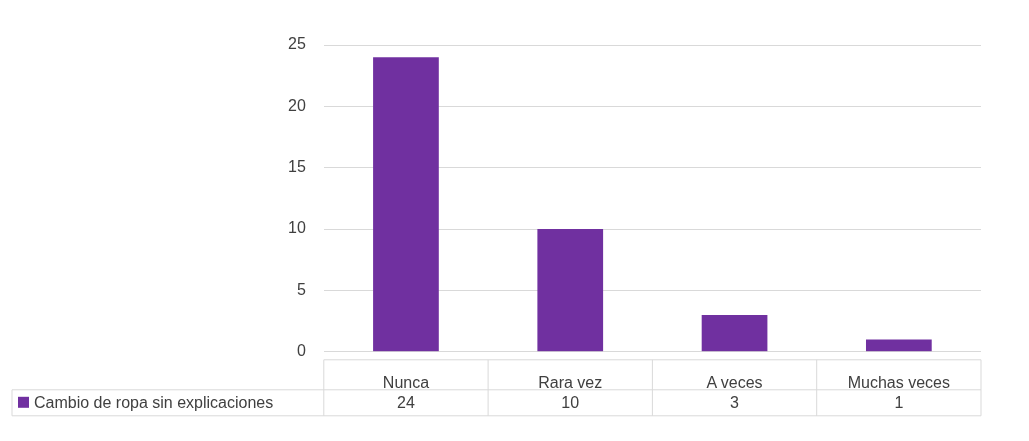 This screenshot has width=1029, height=441. Describe the element at coordinates (406, 403) in the screenshot. I see `data-label: 24` at that location.